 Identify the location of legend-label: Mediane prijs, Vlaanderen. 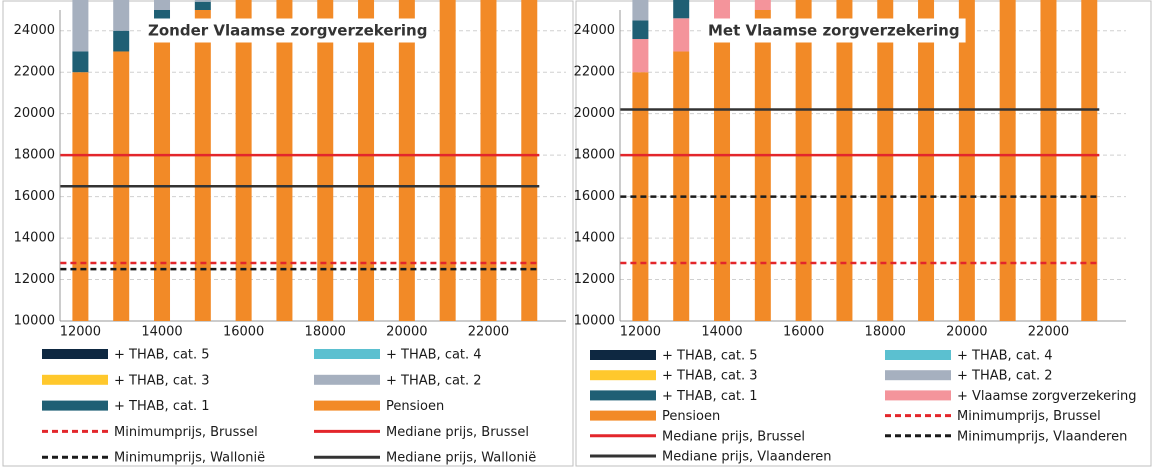
(747, 457).